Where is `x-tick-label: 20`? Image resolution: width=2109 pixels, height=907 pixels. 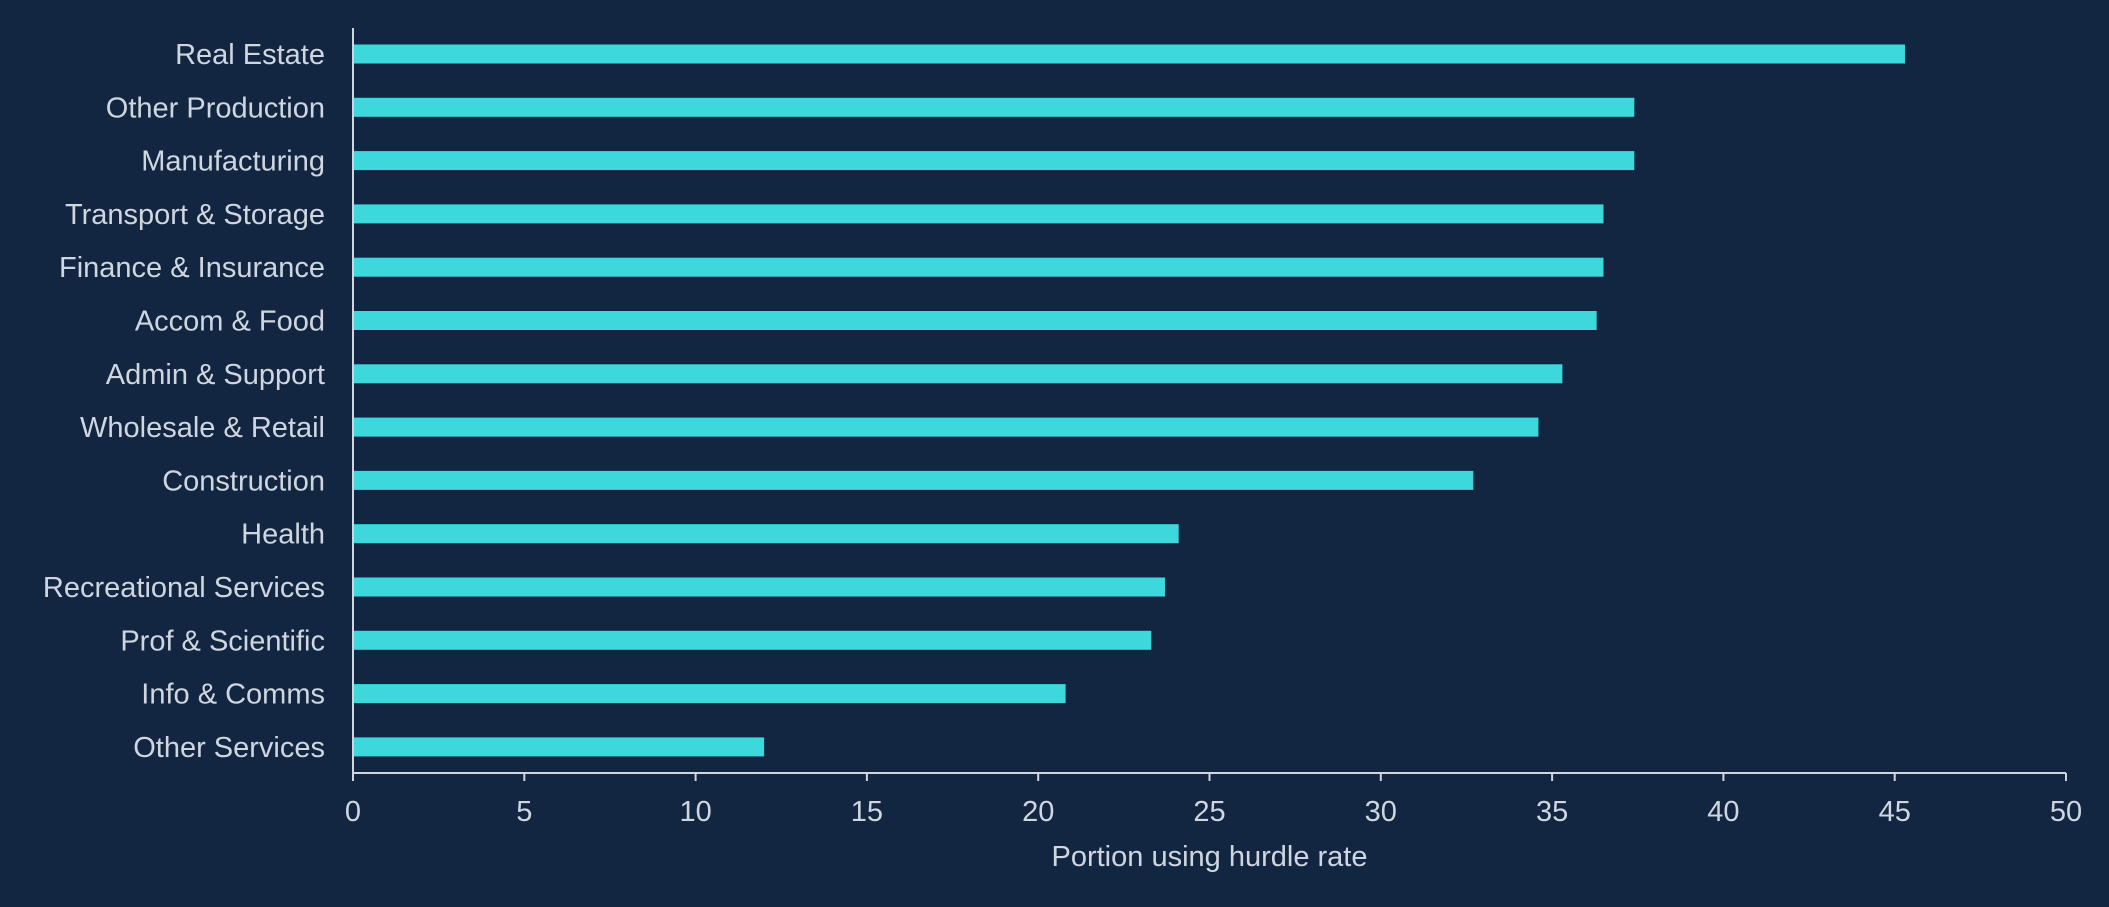 x-tick-label: 20 is located at coordinates (1038, 812).